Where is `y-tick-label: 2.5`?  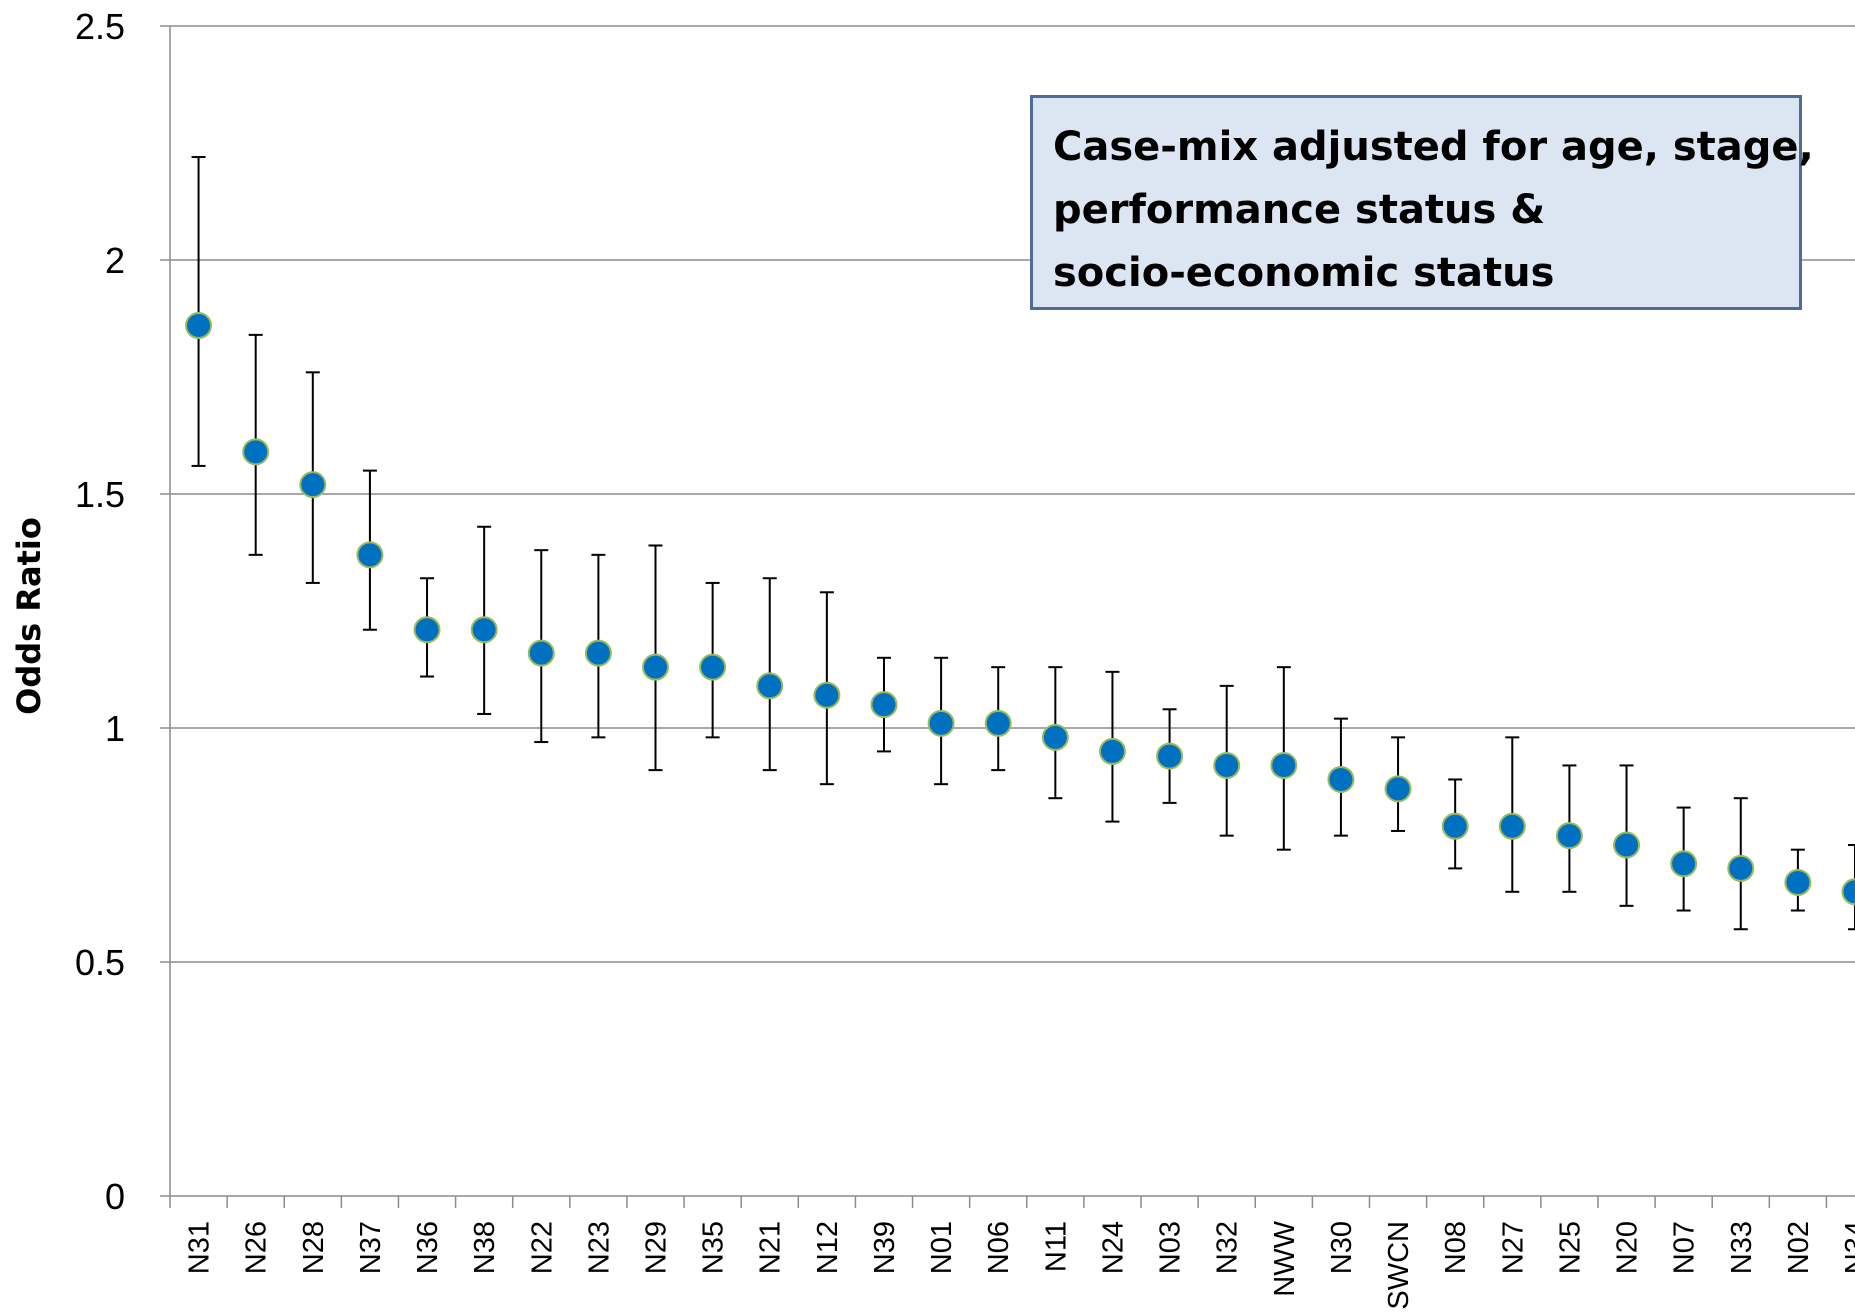
y-tick-label: 2.5 is located at coordinates (100, 26).